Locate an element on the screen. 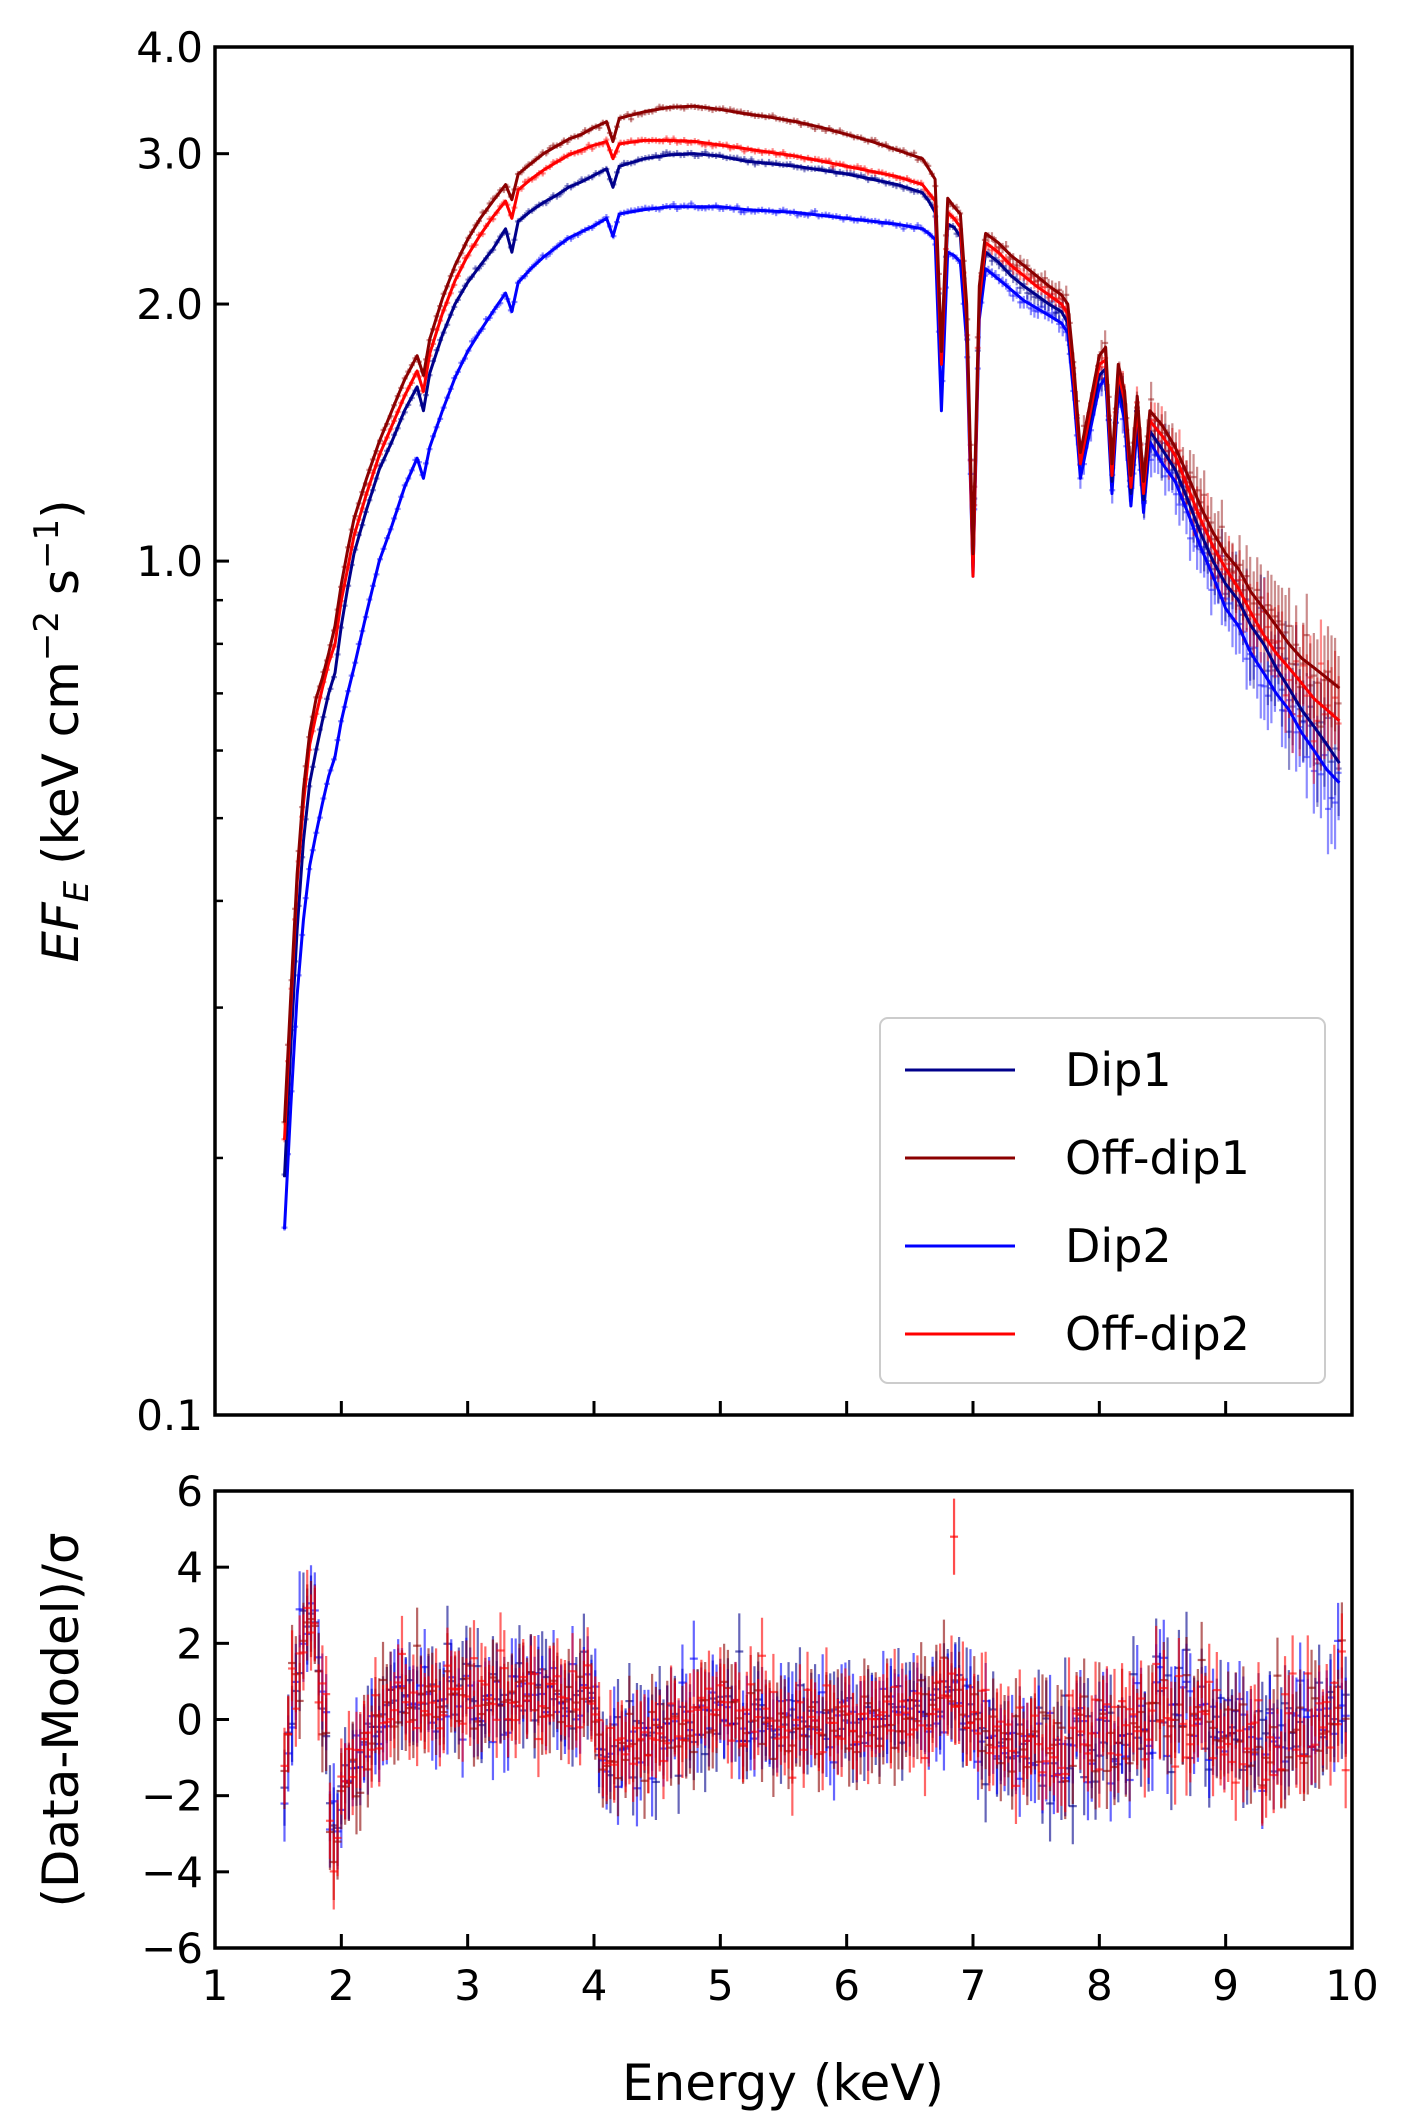 The image size is (1412, 2117). spectrum-y-tick-label: 3.0 is located at coordinates (169, 154).